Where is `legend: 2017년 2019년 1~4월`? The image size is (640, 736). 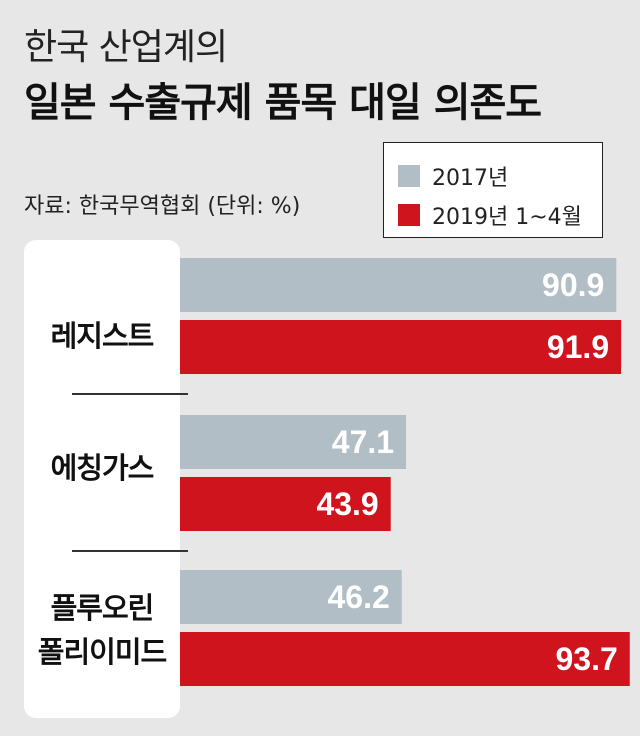
legend: 2017년 2019년 1~4월 is located at coordinates (493, 190).